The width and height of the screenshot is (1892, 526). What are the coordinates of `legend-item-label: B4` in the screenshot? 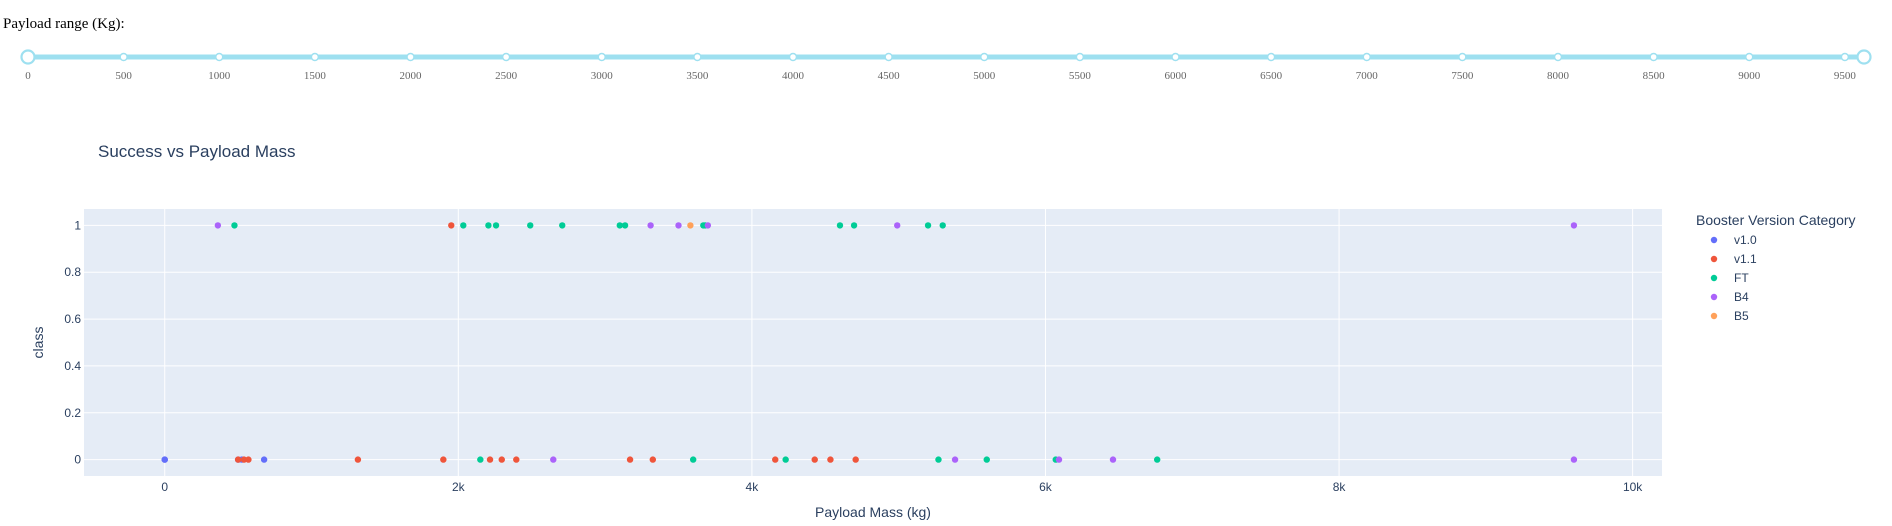 It's located at (1741, 297).